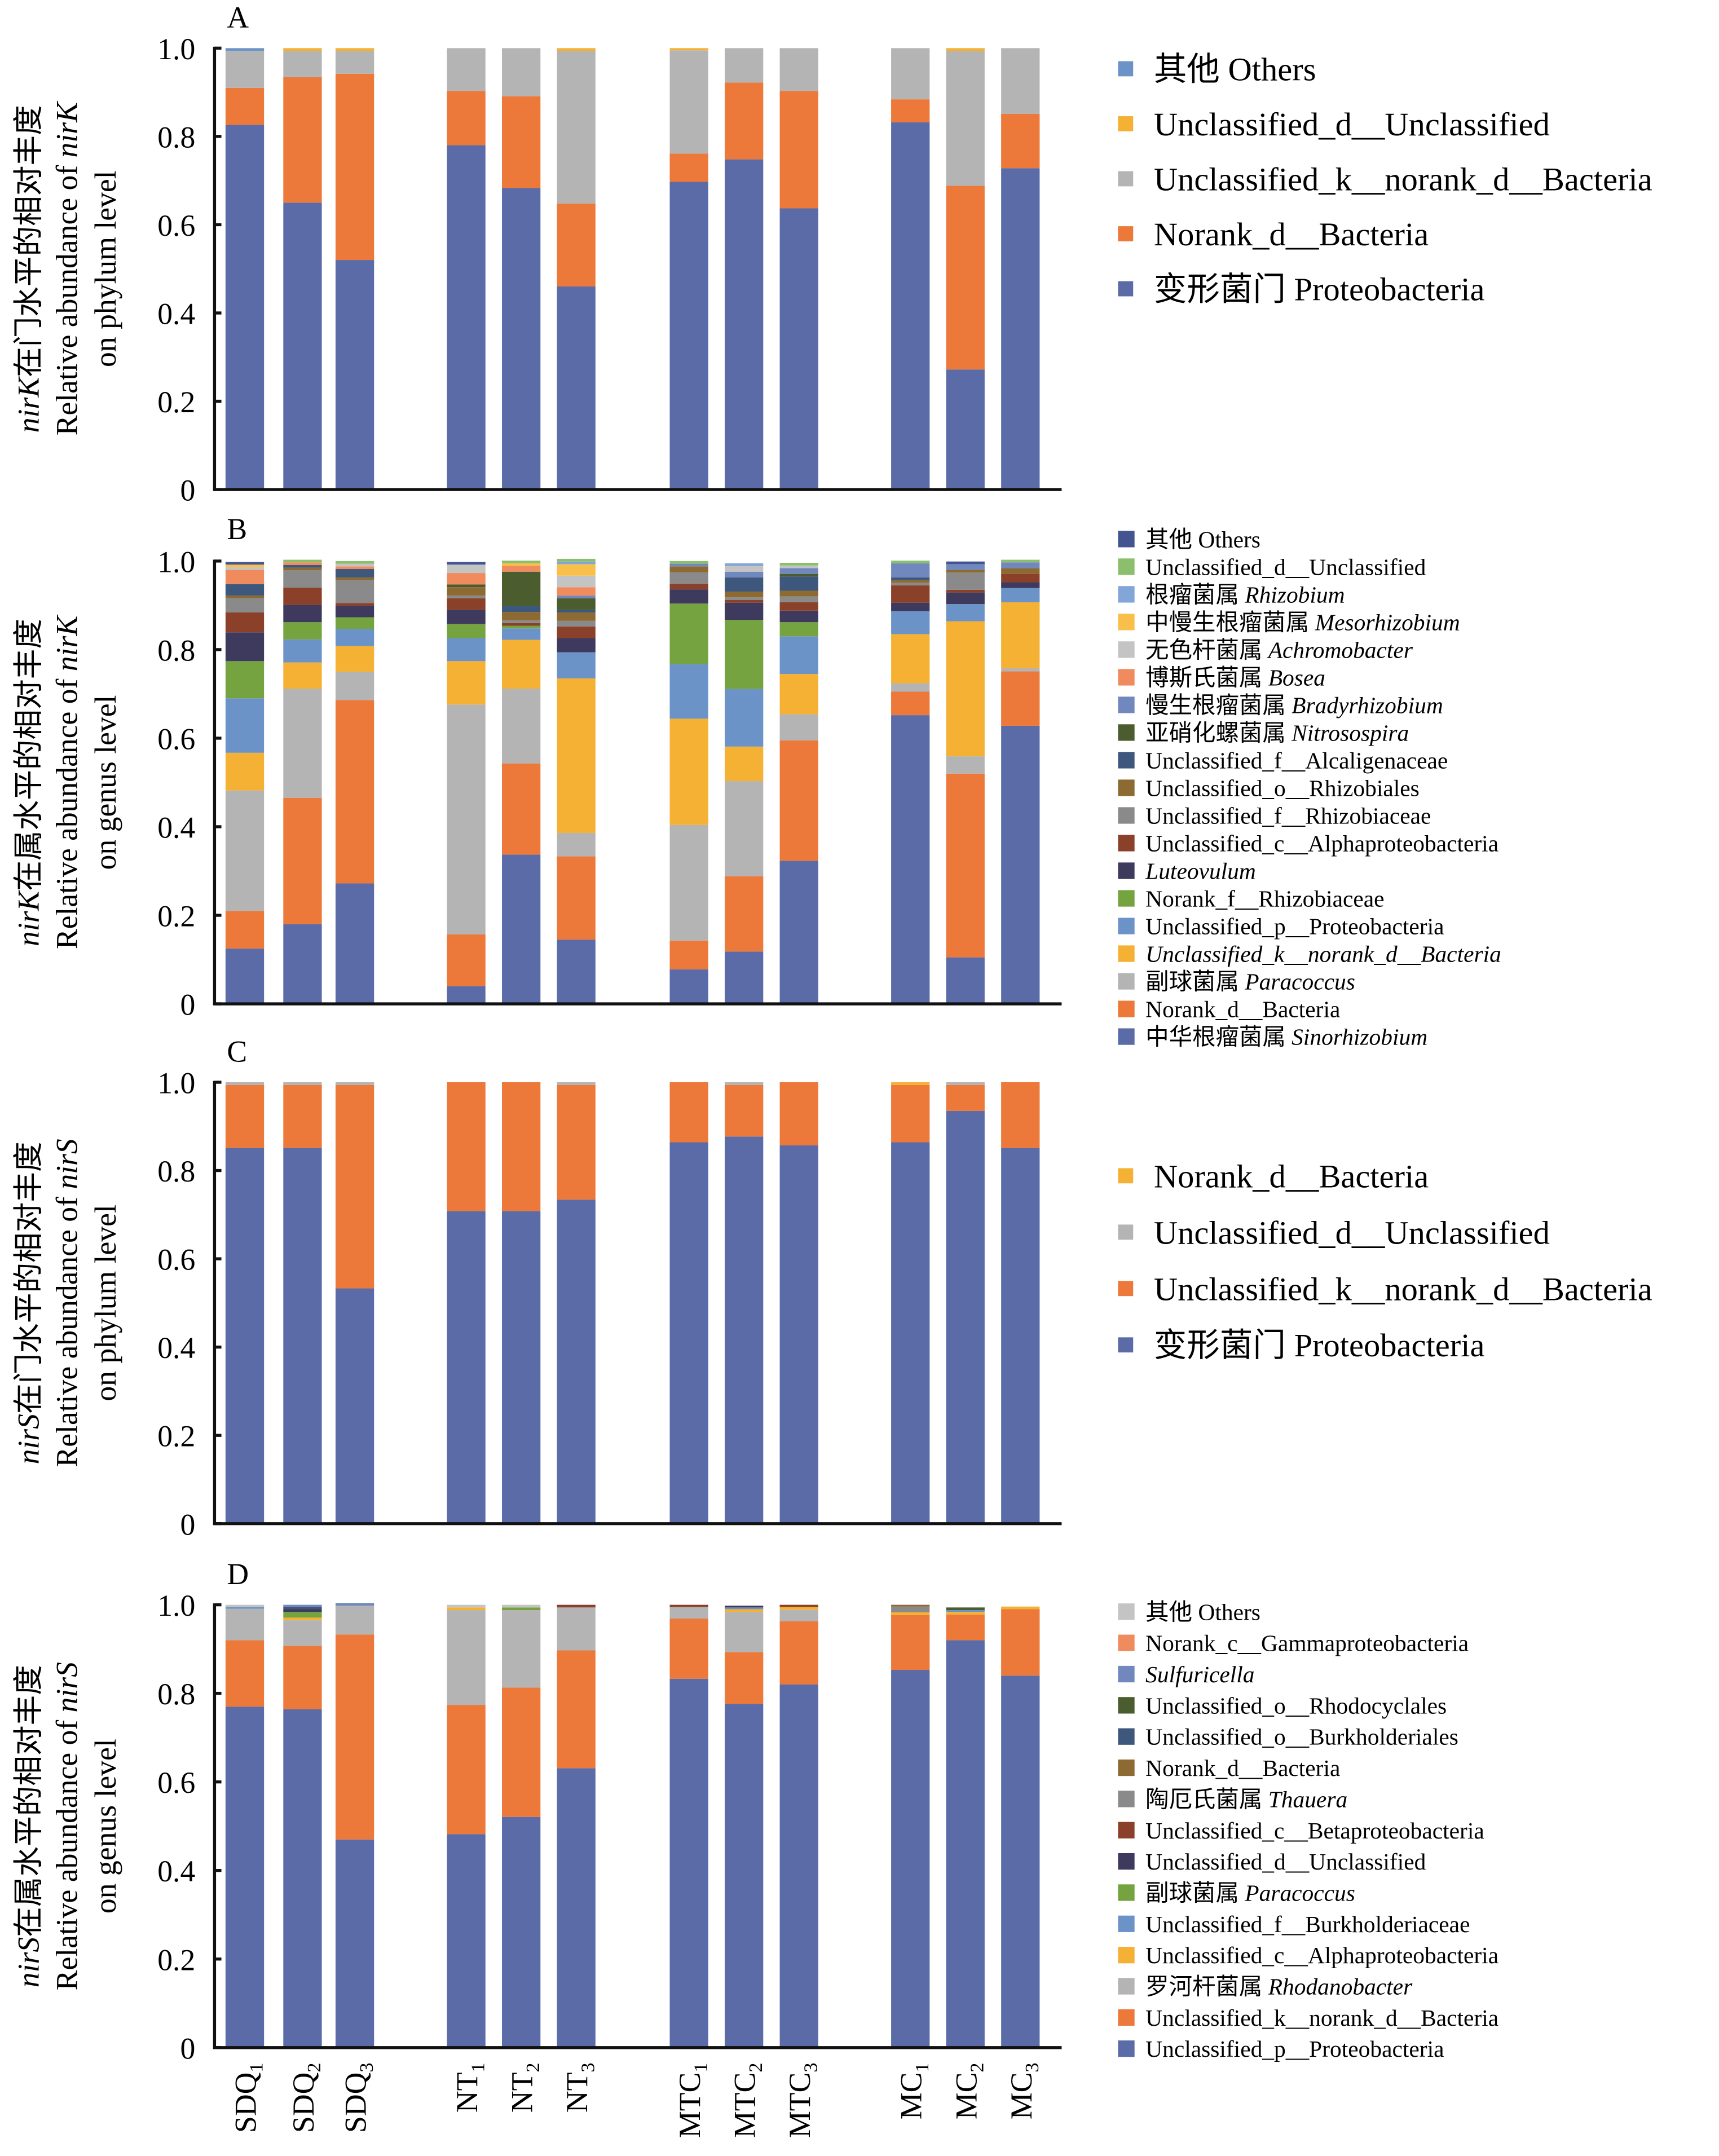 The image size is (1719, 2156). I want to click on legend-item: Unclassified_d__Unclassified, so click(1272, 1862).